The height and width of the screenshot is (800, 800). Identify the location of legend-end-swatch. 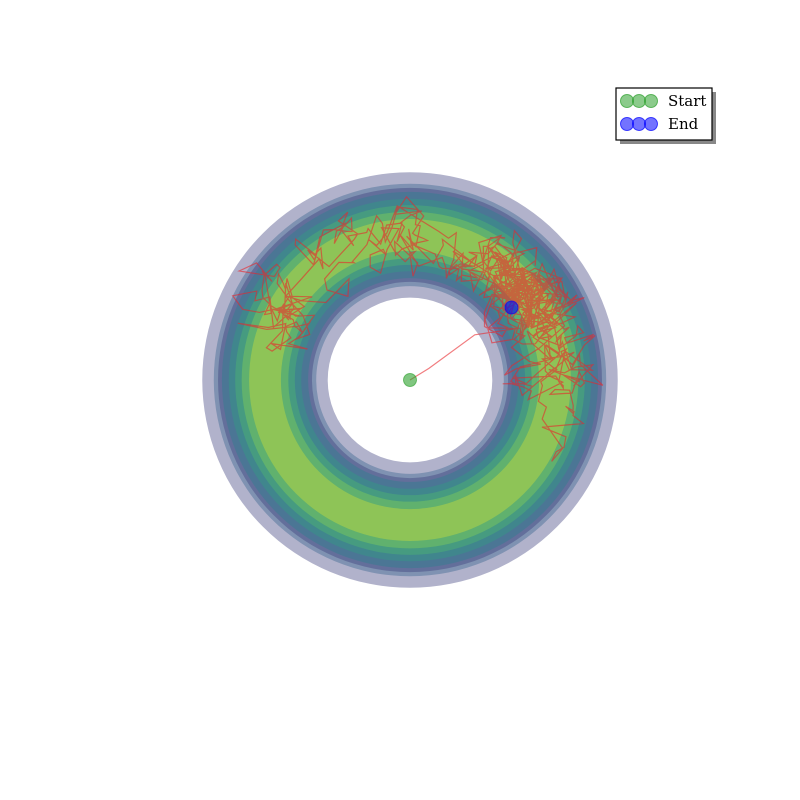
(639, 124).